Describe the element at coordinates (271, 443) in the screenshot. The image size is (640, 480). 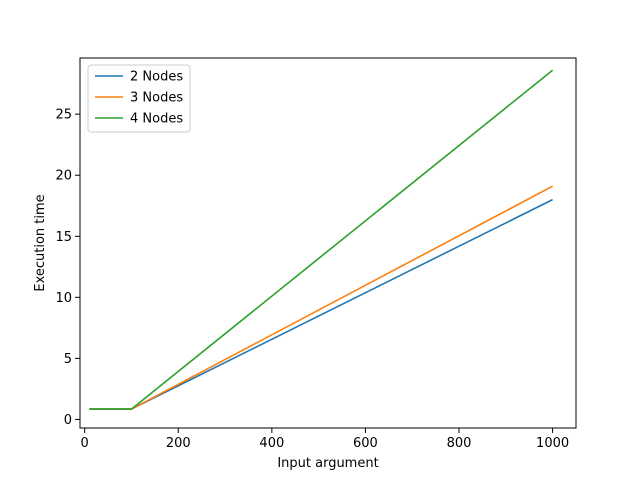
I see `x-tick-label: 400` at that location.